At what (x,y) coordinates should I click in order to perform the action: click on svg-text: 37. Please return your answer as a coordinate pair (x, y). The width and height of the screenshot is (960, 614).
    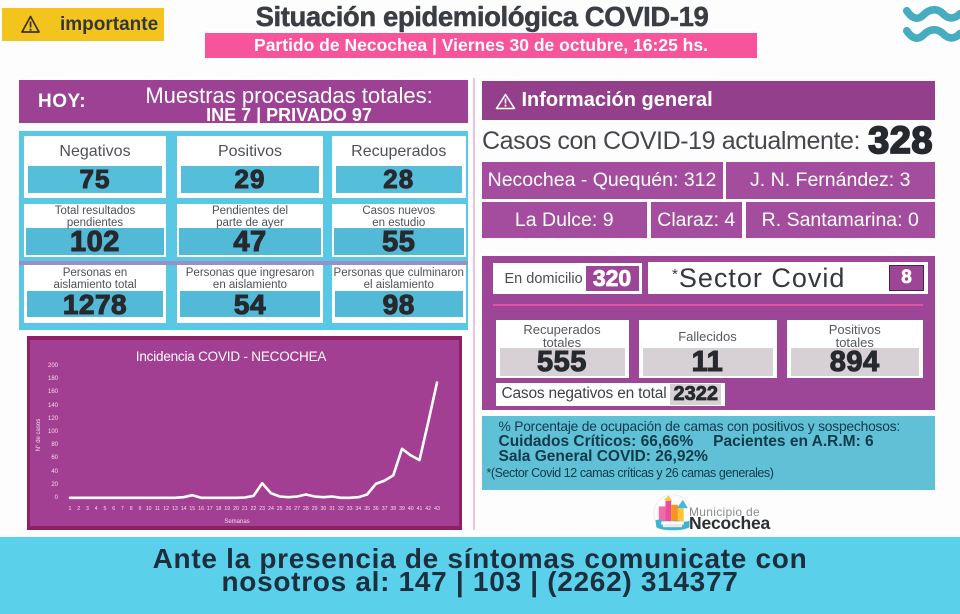
    Looking at the image, I should click on (385, 509).